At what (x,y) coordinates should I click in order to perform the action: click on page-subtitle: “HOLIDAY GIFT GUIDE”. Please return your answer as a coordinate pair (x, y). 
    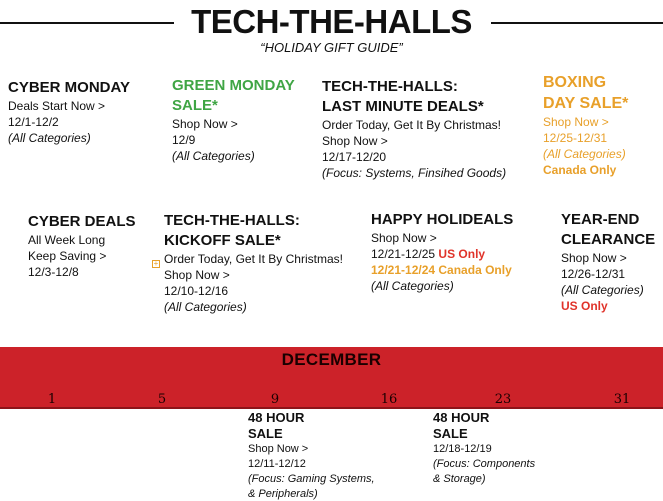
    Looking at the image, I should click on (331, 47).